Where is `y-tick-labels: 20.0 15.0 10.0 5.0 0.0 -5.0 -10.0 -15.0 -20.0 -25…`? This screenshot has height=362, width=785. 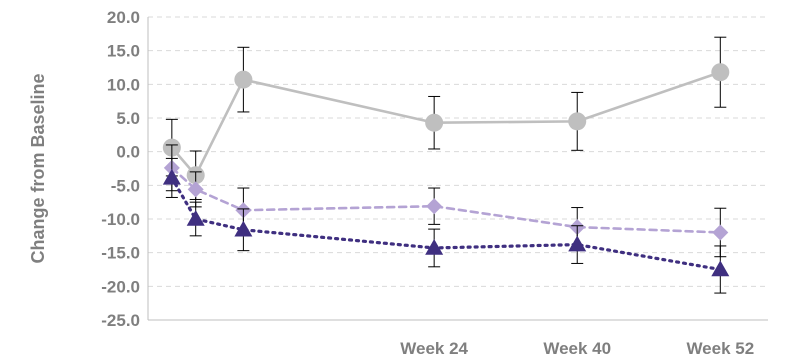
y-tick-labels: 20.0 15.0 10.0 5.0 0.0 -5.0 -10.0 -15.0 -20.0 -25… is located at coordinates (120, 169).